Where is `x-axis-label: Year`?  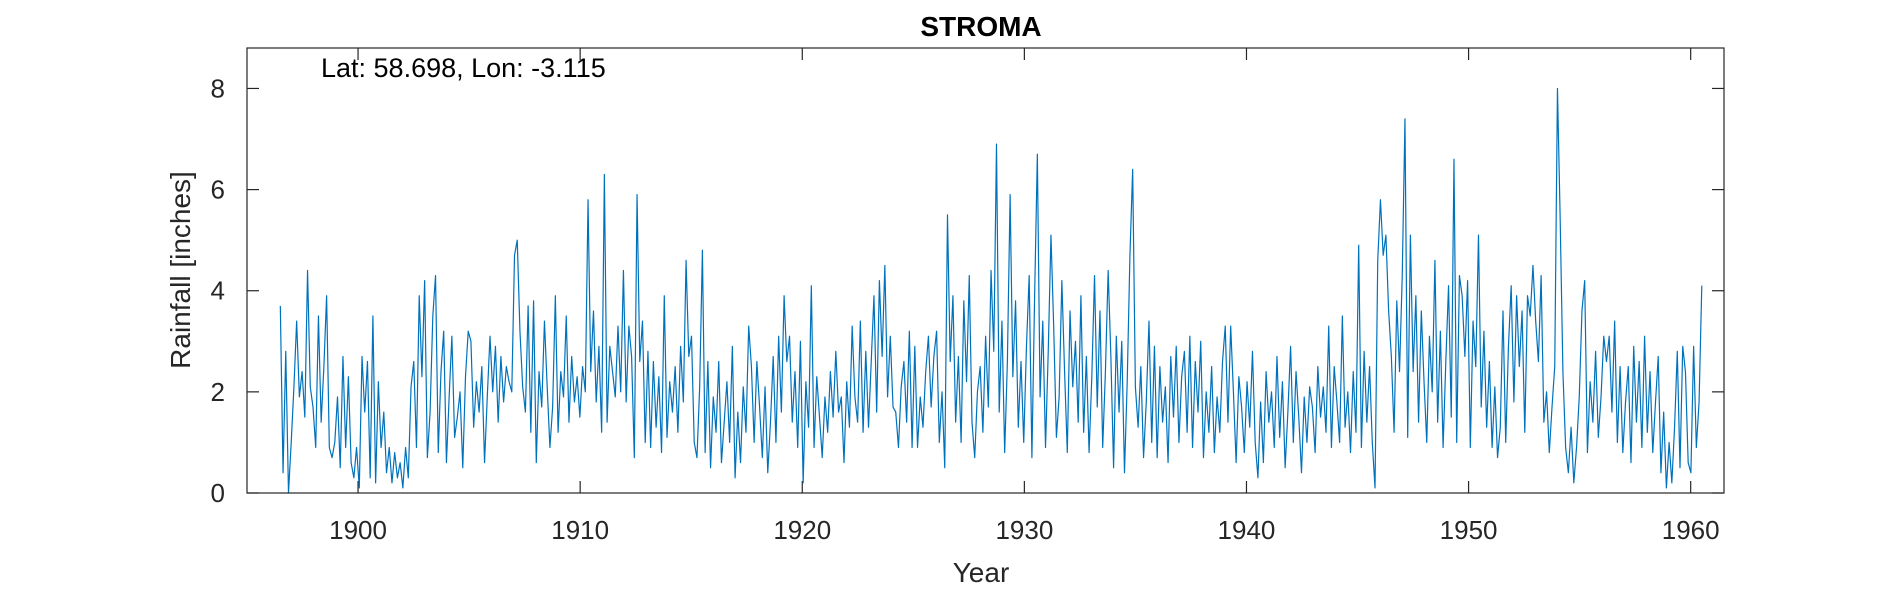 x-axis-label: Year is located at coordinates (981, 572).